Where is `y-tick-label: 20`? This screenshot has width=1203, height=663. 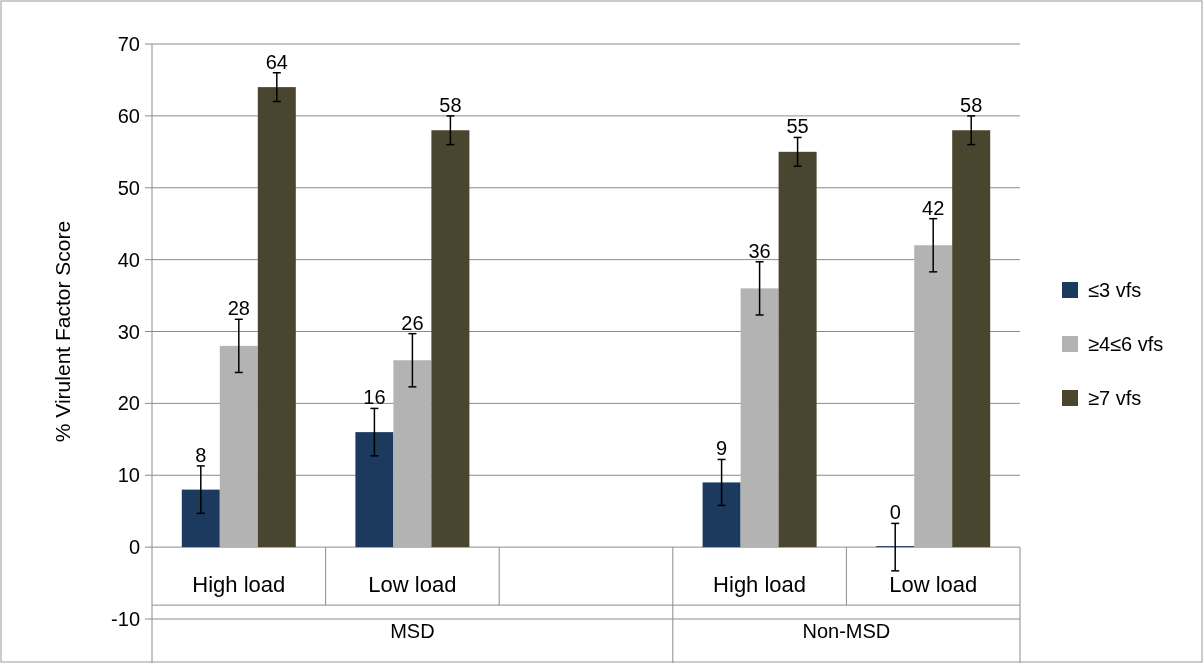
y-tick-label: 20 is located at coordinates (128, 403).